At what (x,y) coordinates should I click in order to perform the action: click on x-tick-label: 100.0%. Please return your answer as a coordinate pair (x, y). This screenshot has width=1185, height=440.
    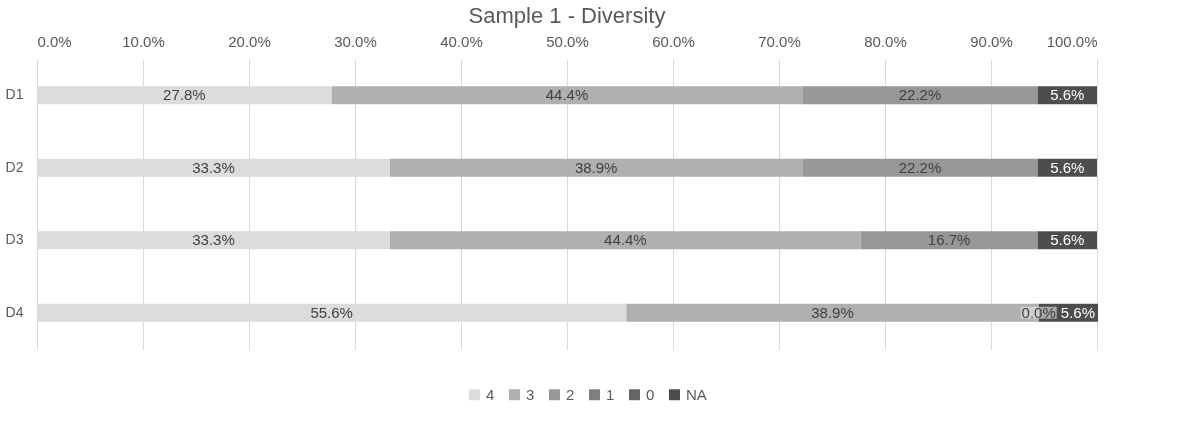
    Looking at the image, I should click on (1072, 41).